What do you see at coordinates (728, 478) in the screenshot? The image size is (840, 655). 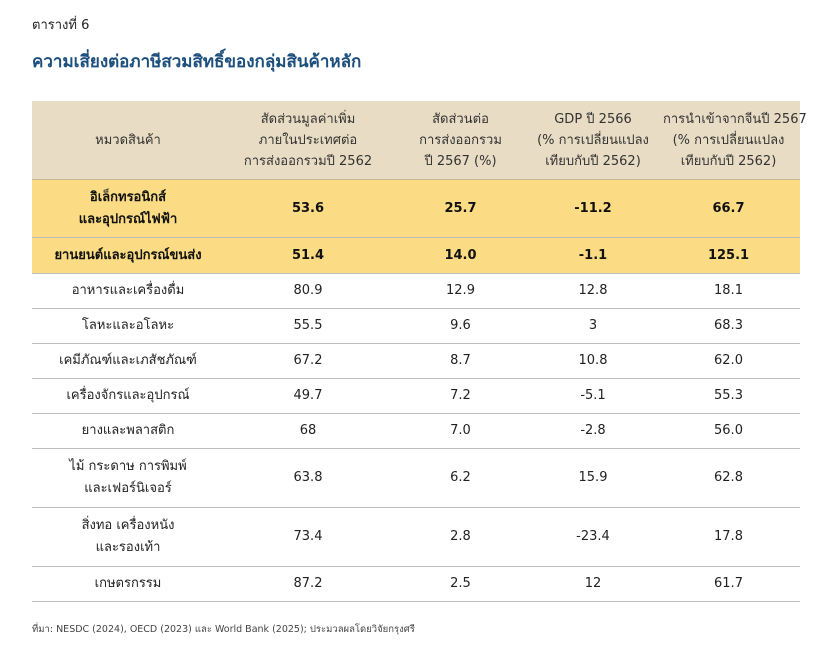 I see `value-cell: 62.8` at bounding box center [728, 478].